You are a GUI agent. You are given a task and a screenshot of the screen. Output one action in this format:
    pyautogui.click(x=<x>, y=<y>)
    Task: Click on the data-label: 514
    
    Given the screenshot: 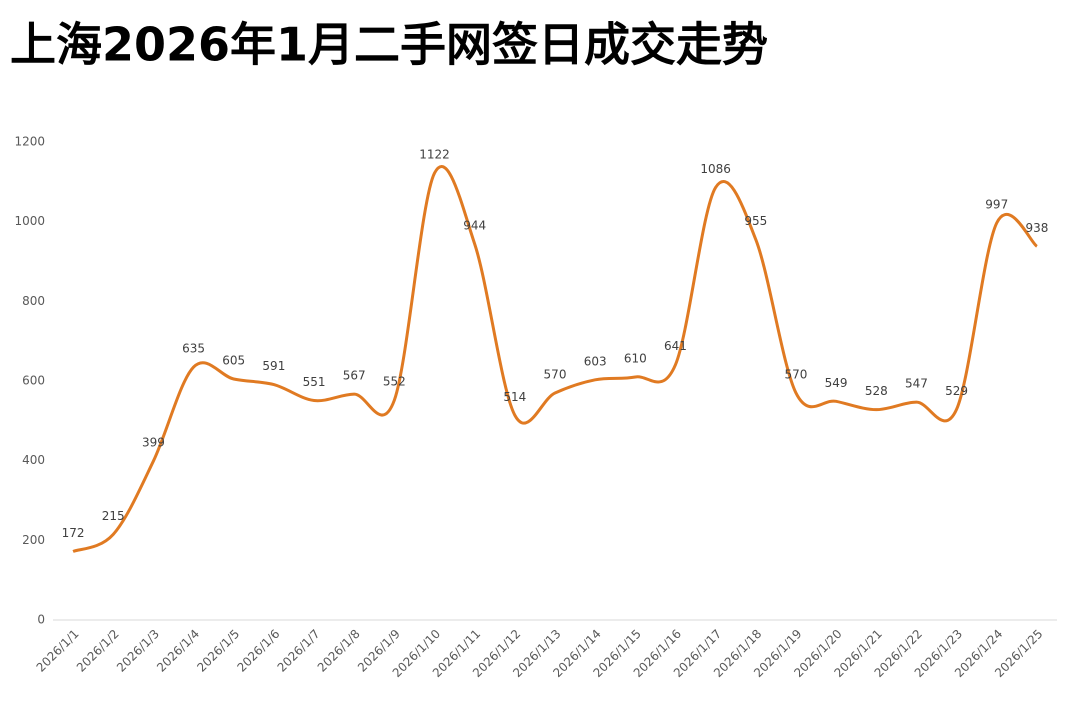 What is the action you would take?
    pyautogui.click(x=514, y=397)
    